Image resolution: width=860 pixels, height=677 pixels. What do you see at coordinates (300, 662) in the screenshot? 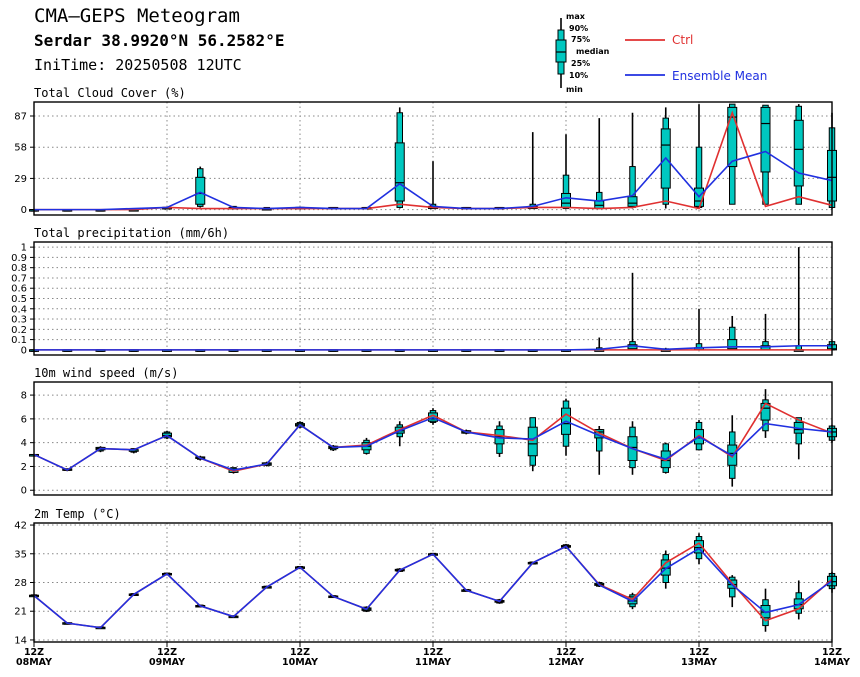
I see `xtick-label-date: 10MAY` at bounding box center [300, 662].